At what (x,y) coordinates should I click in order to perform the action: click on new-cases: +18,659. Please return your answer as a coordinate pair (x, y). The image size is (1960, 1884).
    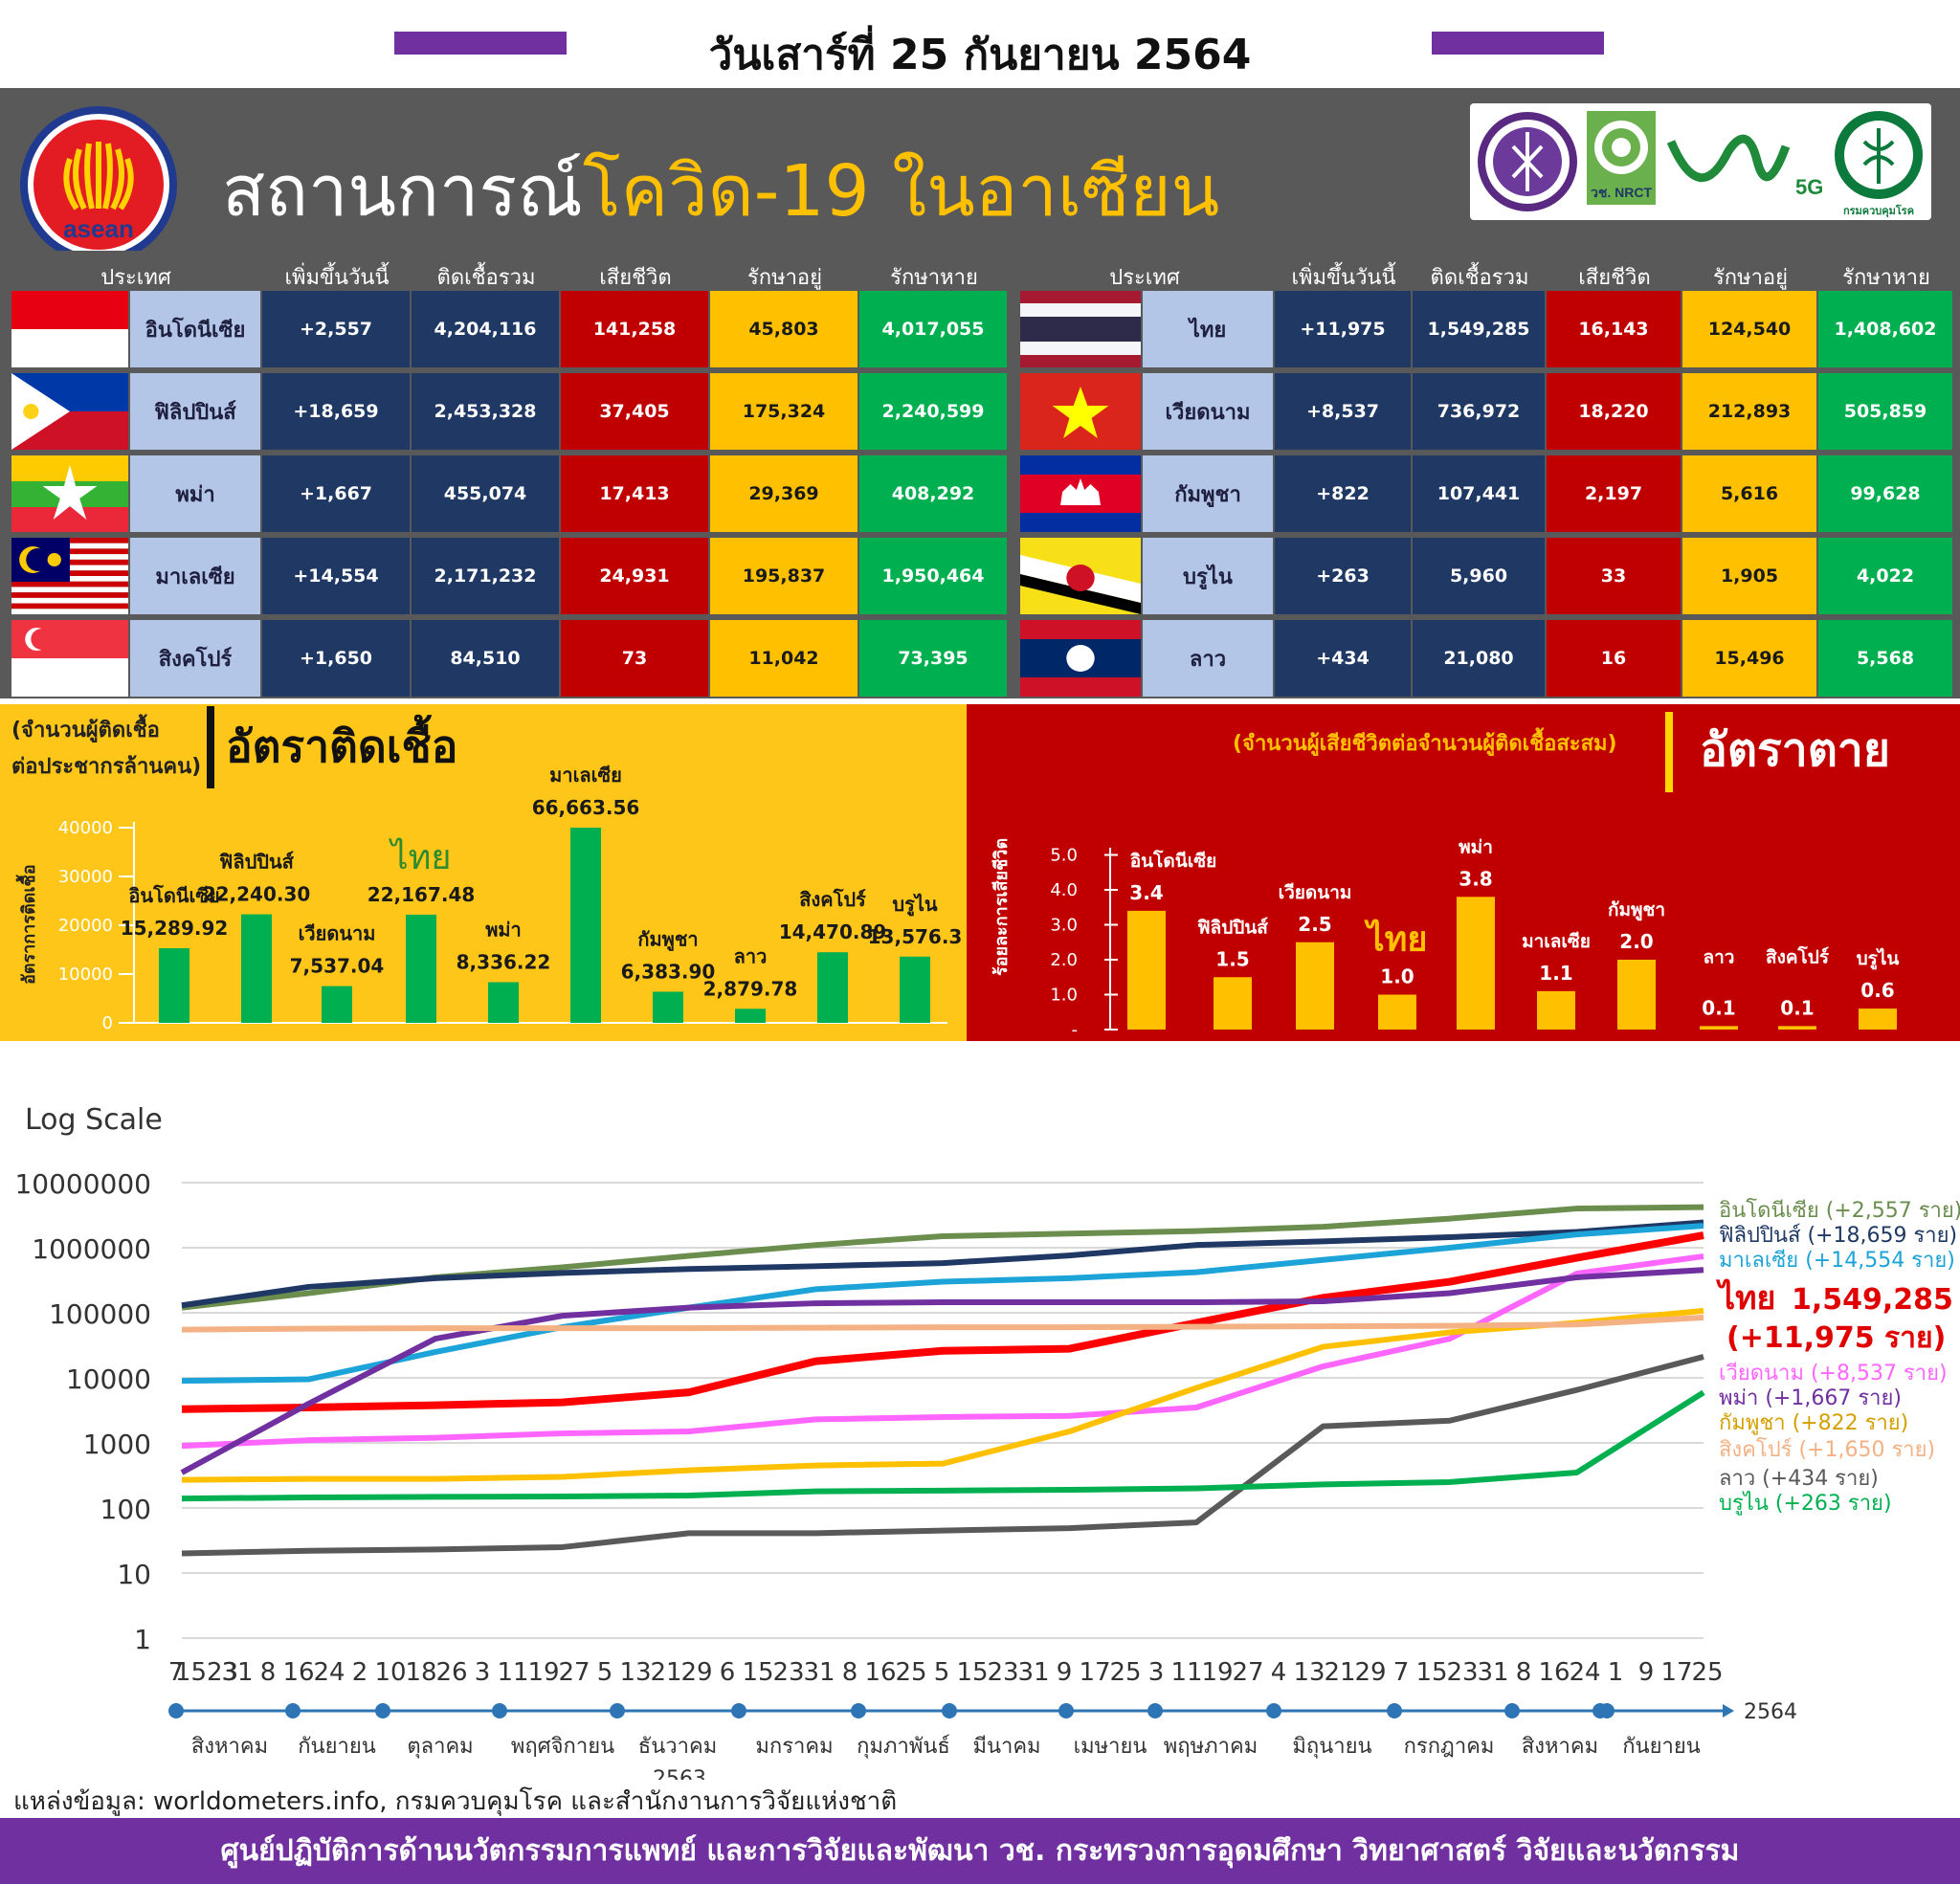
    Looking at the image, I should click on (336, 411).